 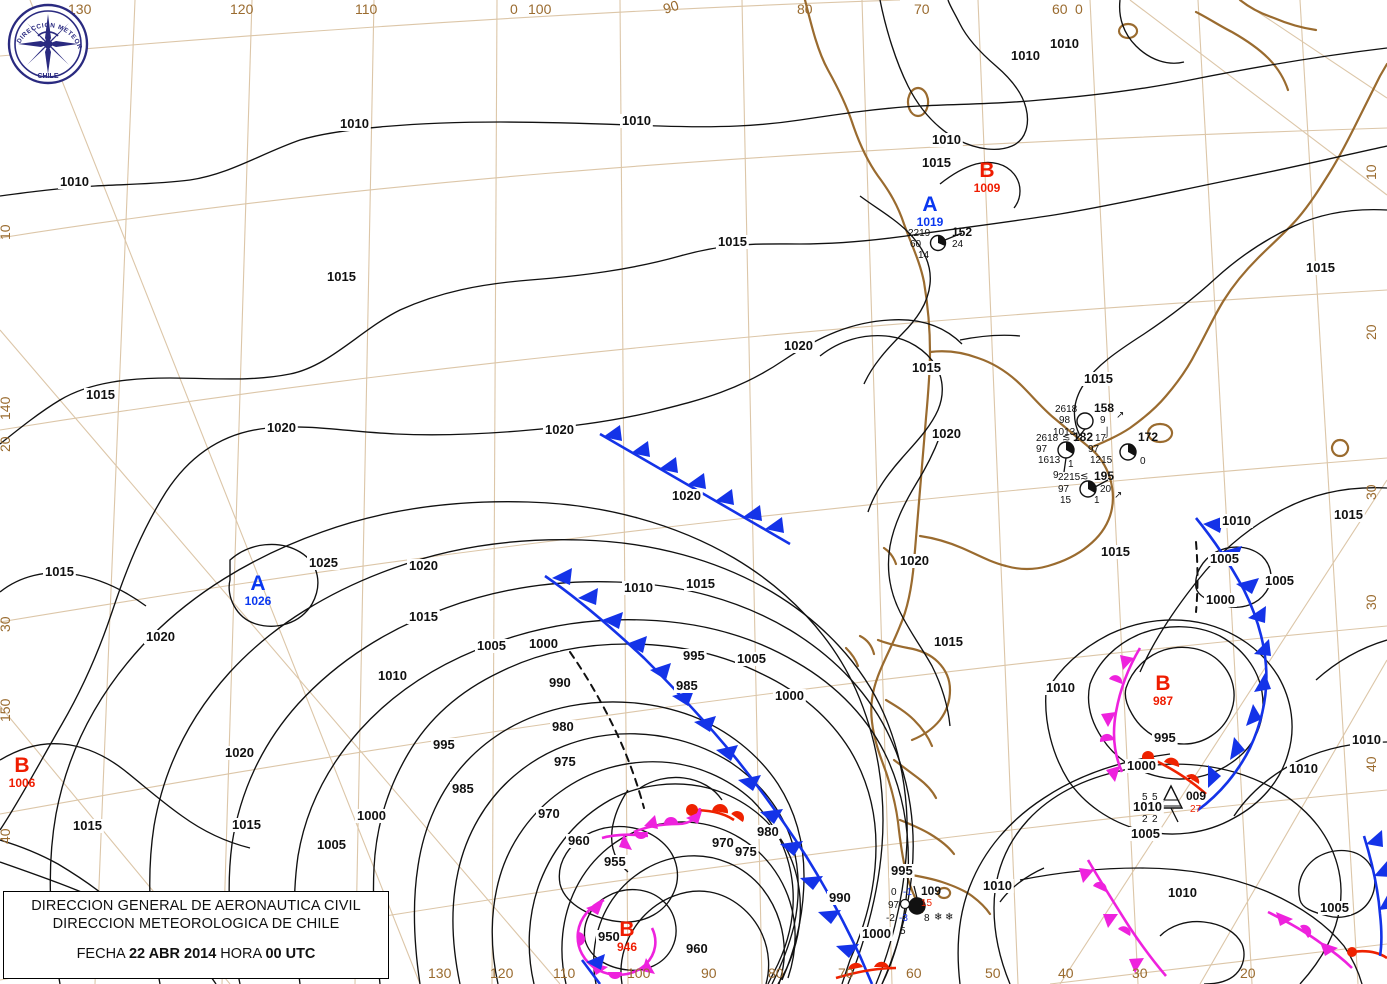 I want to click on isobar-label: 990, so click(x=560, y=682).